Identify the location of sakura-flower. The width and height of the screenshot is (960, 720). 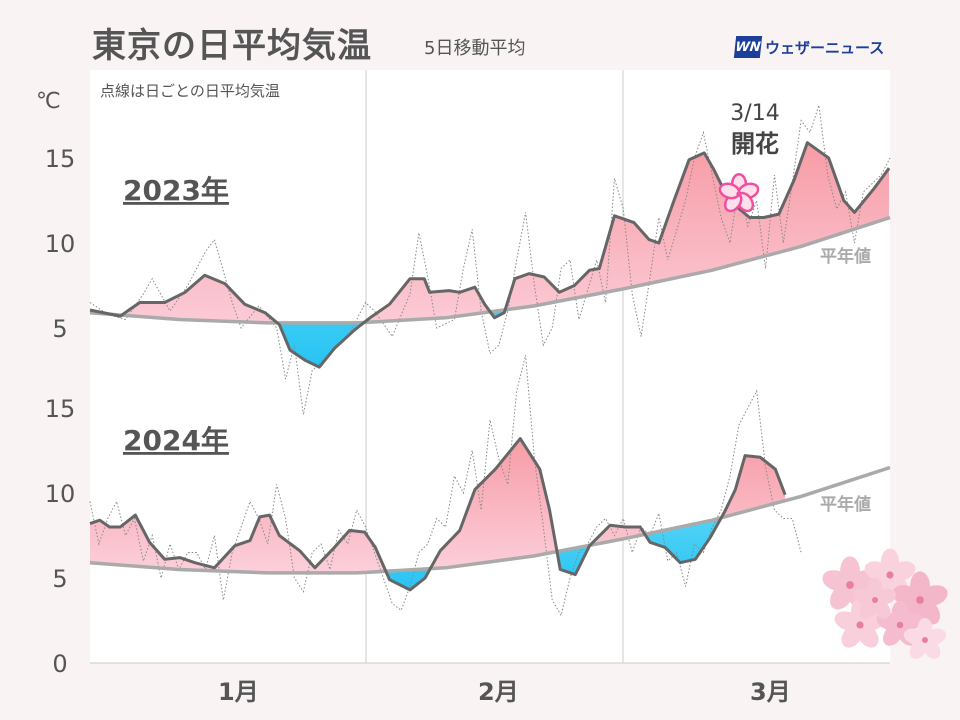
(739, 192).